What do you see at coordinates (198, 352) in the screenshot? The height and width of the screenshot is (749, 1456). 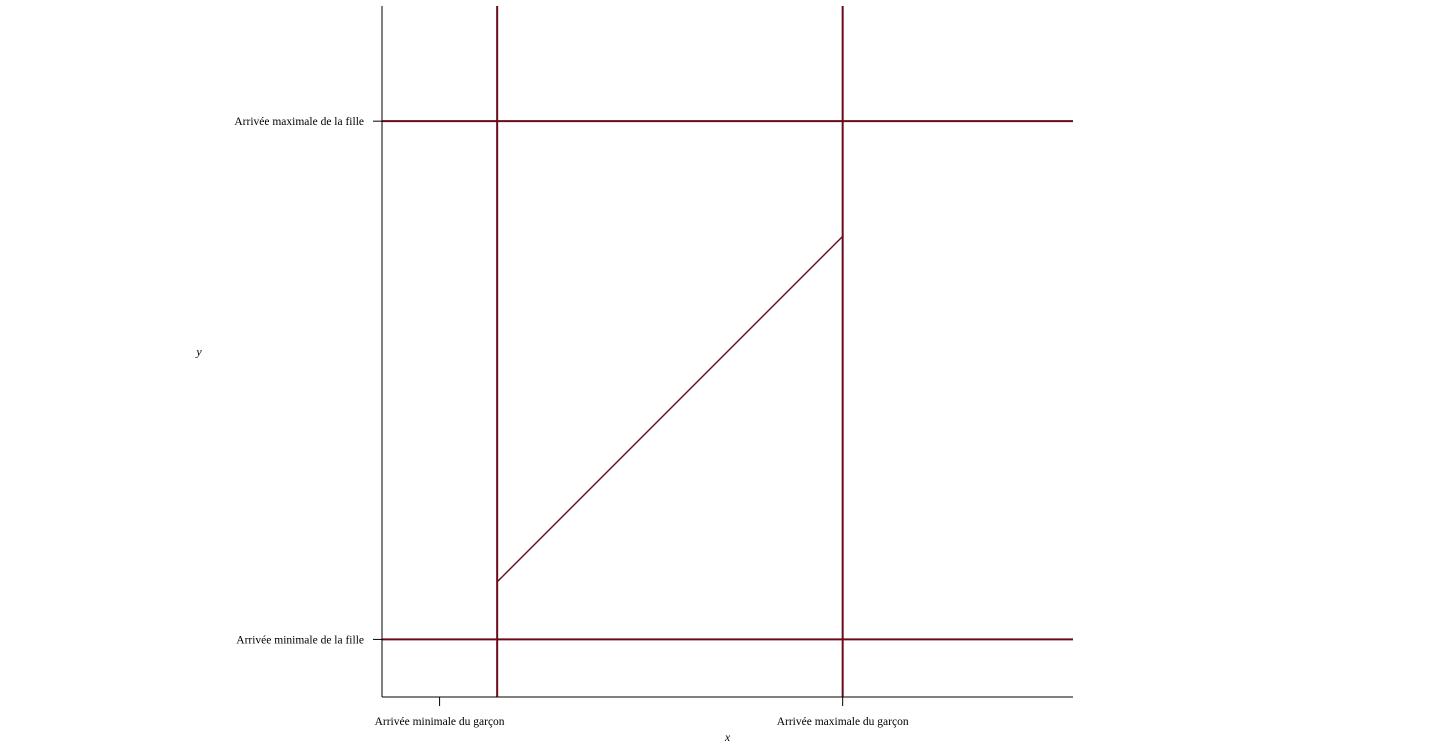 I see `y-axis-title: y` at bounding box center [198, 352].